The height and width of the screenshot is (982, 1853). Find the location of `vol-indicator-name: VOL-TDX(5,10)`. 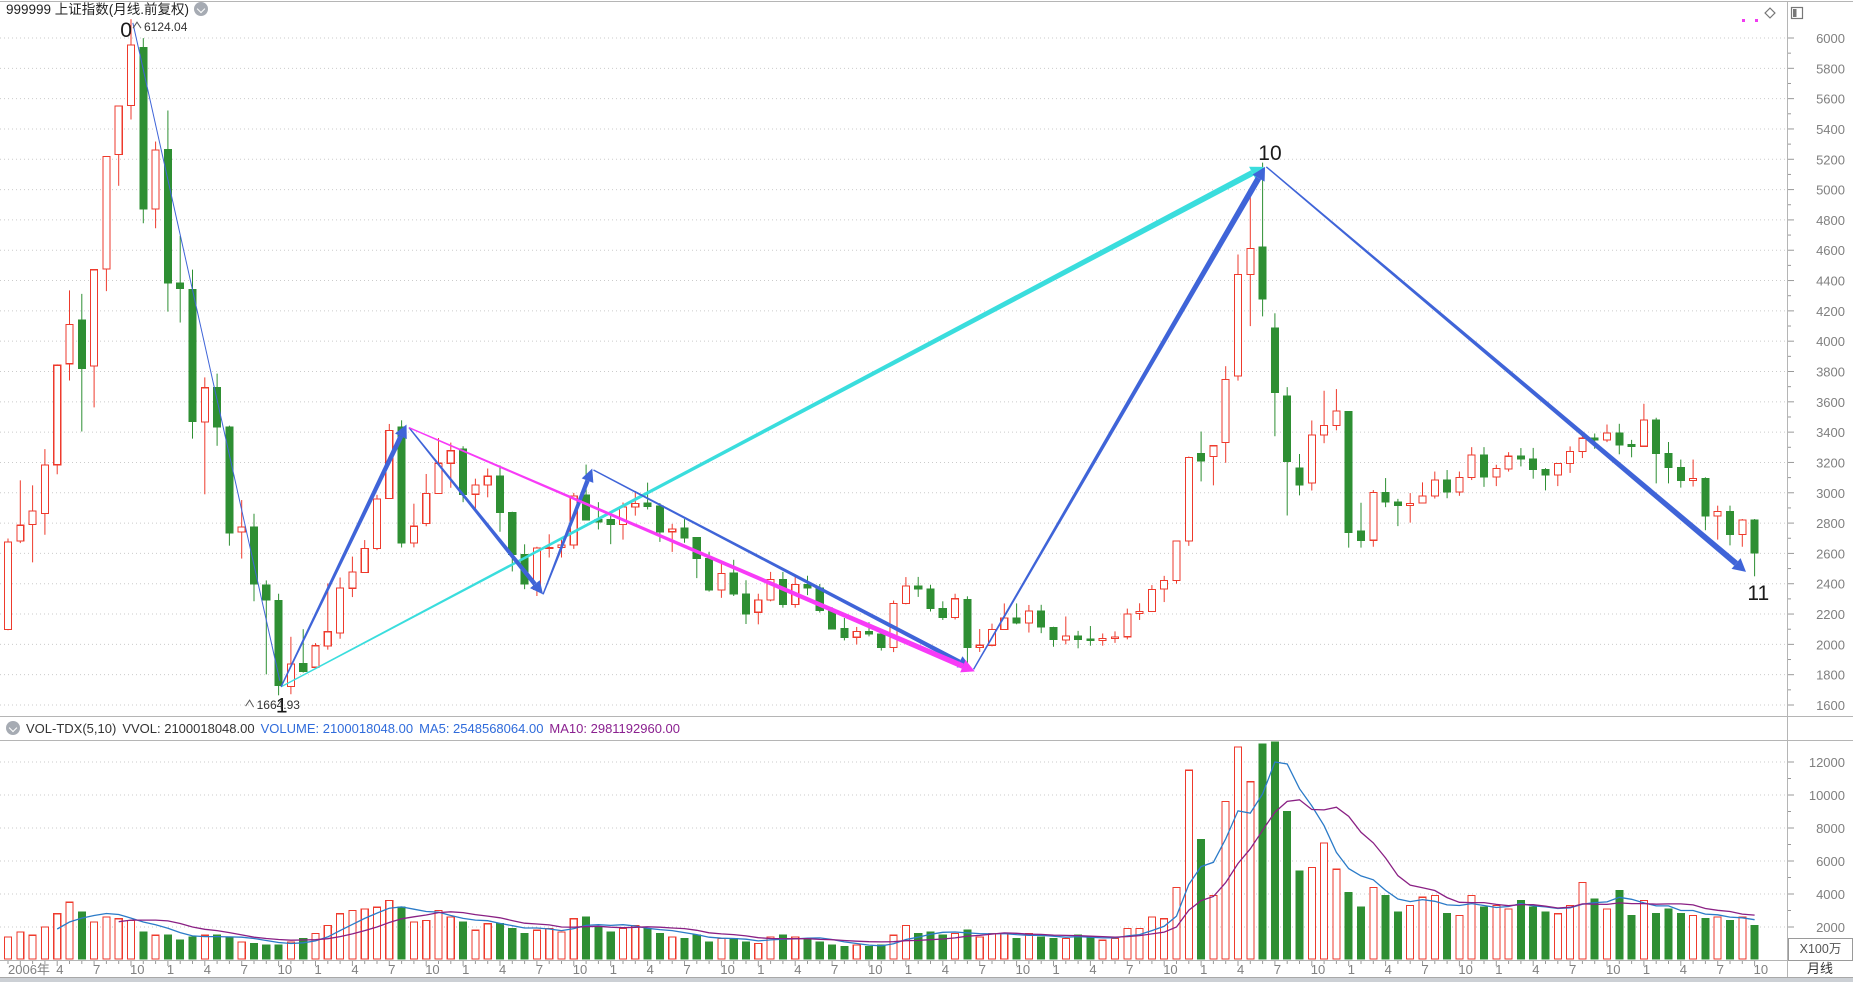

vol-indicator-name: VOL-TDX(5,10) is located at coordinates (71, 728).